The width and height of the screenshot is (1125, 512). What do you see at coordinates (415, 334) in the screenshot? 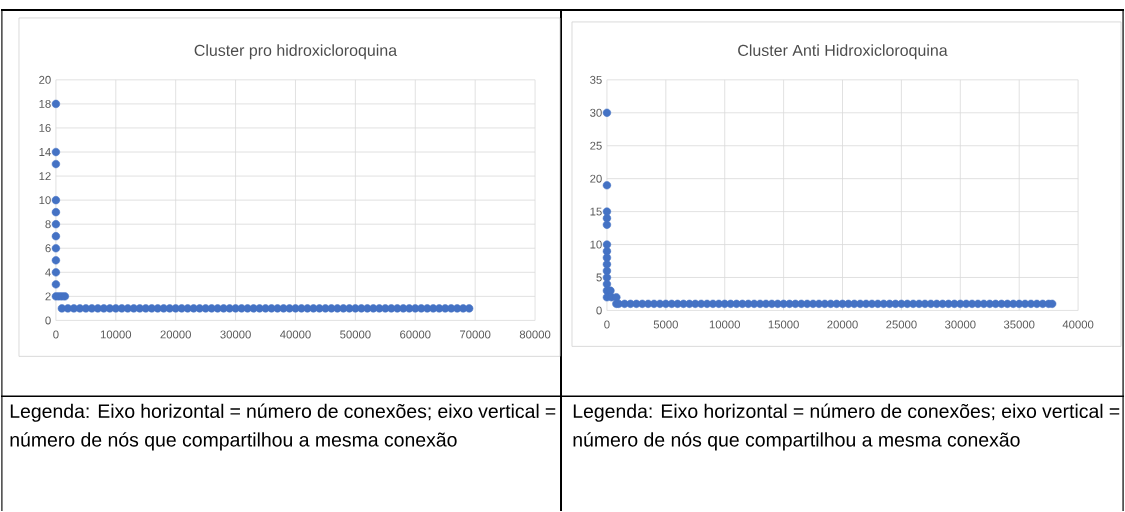
I see `x-tick-label: 60000` at bounding box center [415, 334].